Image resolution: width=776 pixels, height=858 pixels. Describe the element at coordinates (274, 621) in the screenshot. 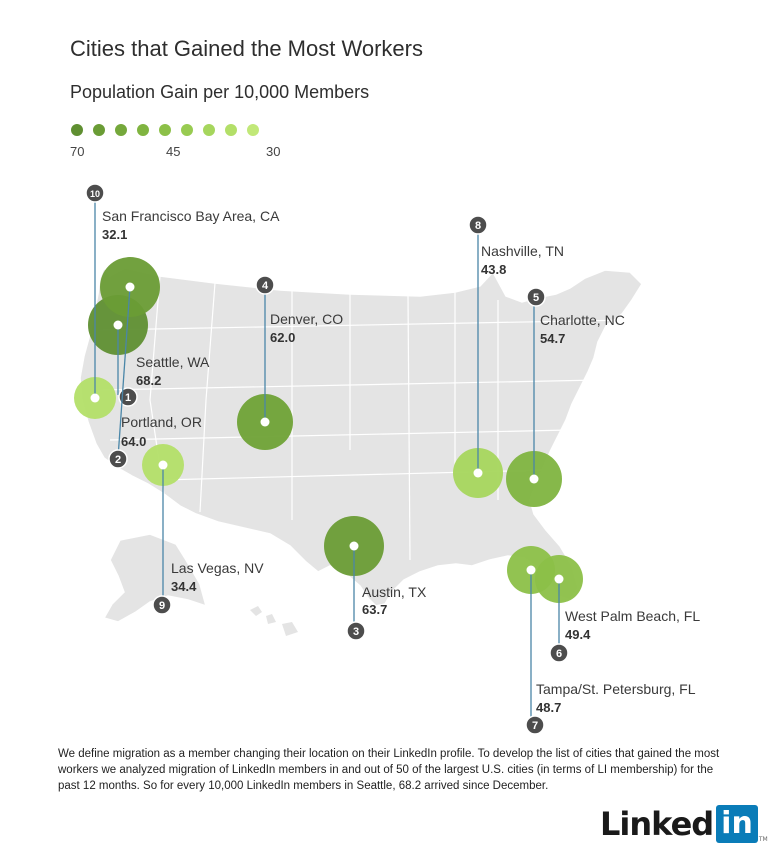

I see `hawaii` at that location.